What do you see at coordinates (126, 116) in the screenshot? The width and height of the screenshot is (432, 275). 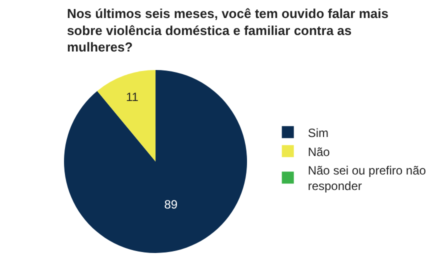 I see `pie-slice` at bounding box center [126, 116].